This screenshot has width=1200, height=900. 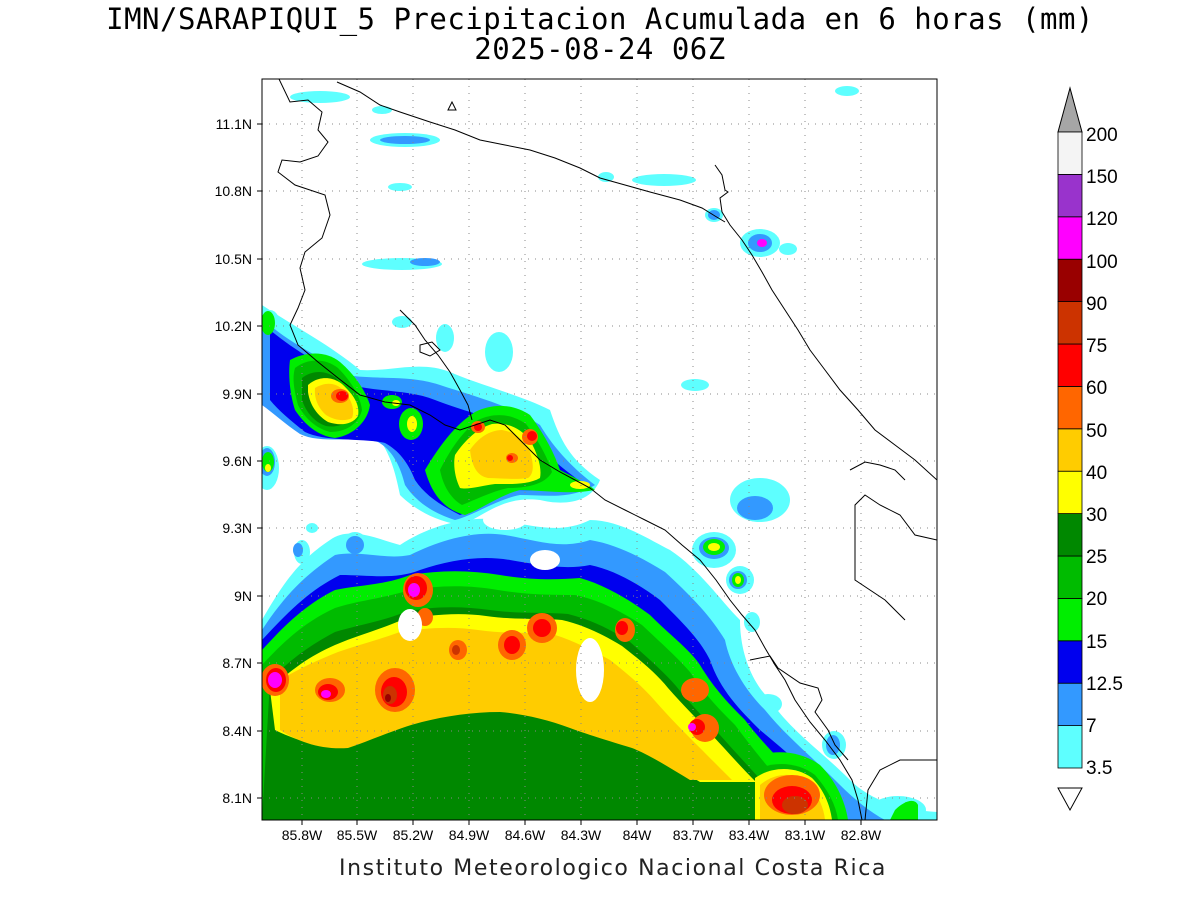 I want to click on lon-tick-label: 82.8W, so click(x=861, y=835).